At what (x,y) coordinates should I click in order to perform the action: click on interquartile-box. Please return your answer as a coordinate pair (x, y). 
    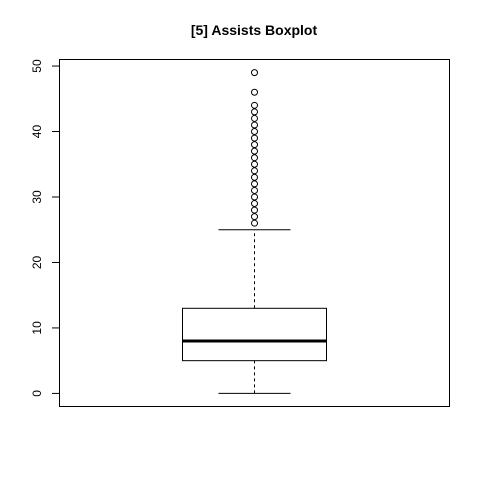
    Looking at the image, I should click on (254, 334).